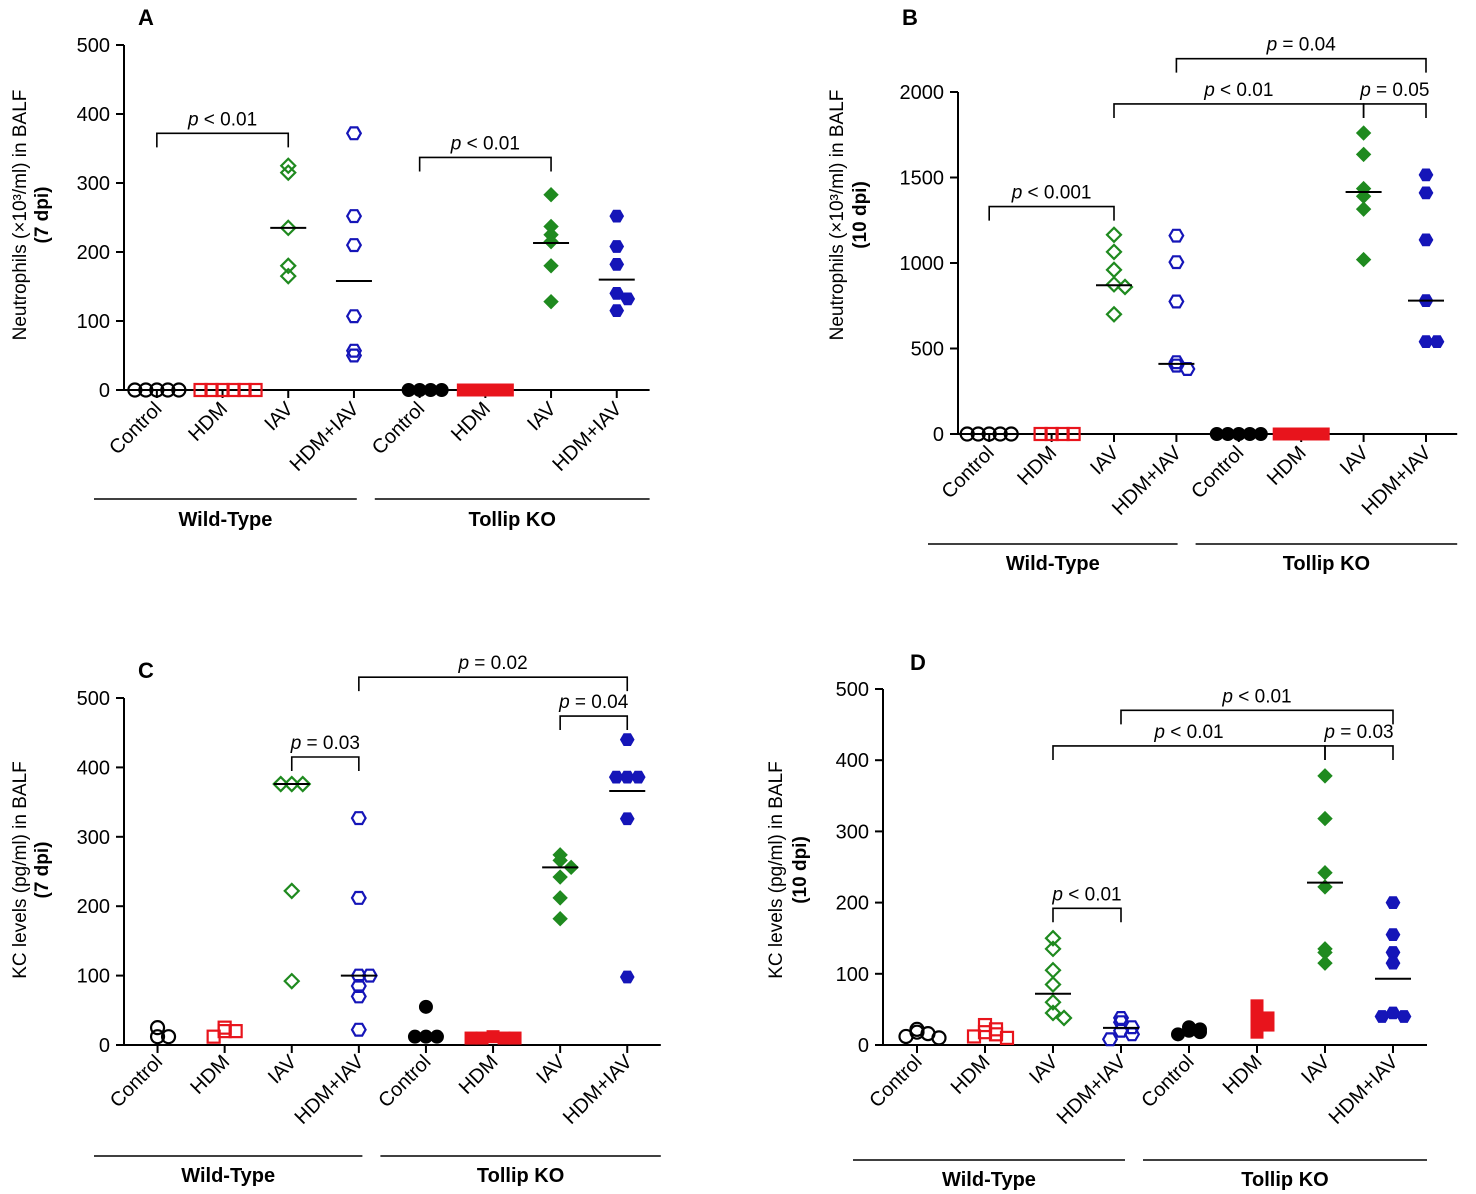  What do you see at coordinates (776, 870) in the screenshot?
I see `y-axis-label: KC levels (pg/ml) in BALF` at bounding box center [776, 870].